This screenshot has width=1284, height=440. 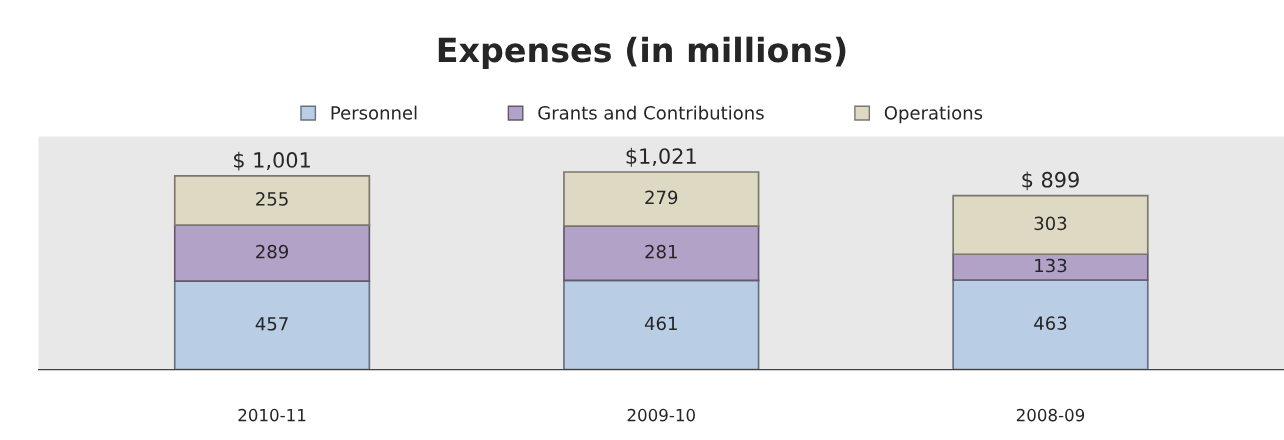 What do you see at coordinates (661, 157) in the screenshot?
I see `total-label: $1,021` at bounding box center [661, 157].